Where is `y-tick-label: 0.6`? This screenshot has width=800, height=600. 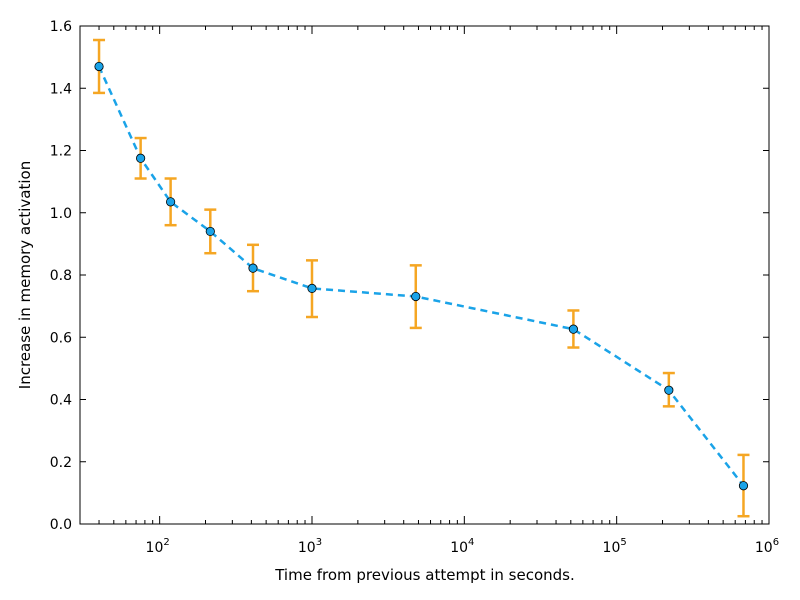 y-tick-label: 0.6 is located at coordinates (61, 338).